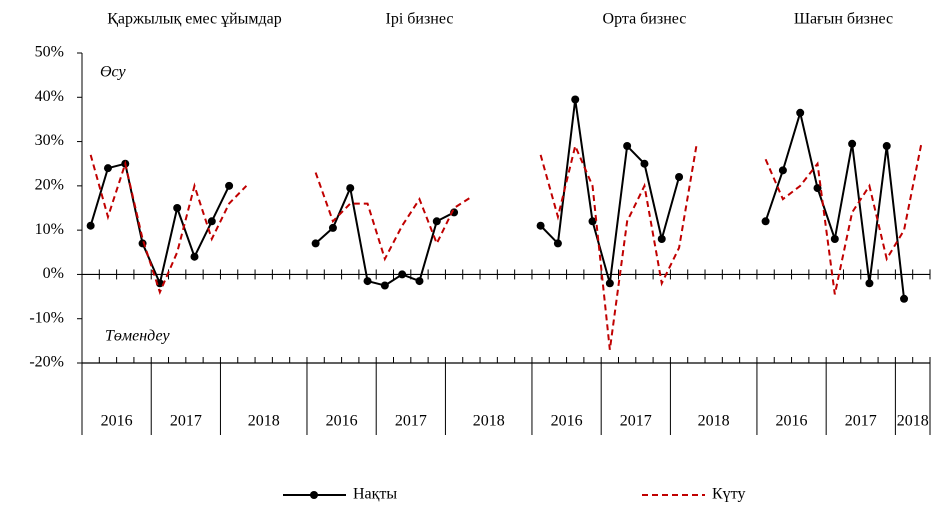 The height and width of the screenshot is (508, 937). I want to click on panel-title: Қаржылық емес ұйымдар, so click(194, 19).